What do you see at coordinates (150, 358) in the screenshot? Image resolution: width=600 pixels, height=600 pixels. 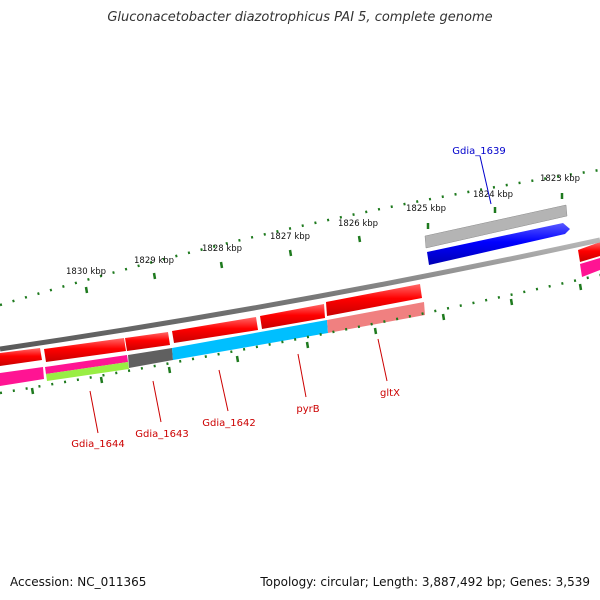 I see `ring-seg-gray` at bounding box center [150, 358].